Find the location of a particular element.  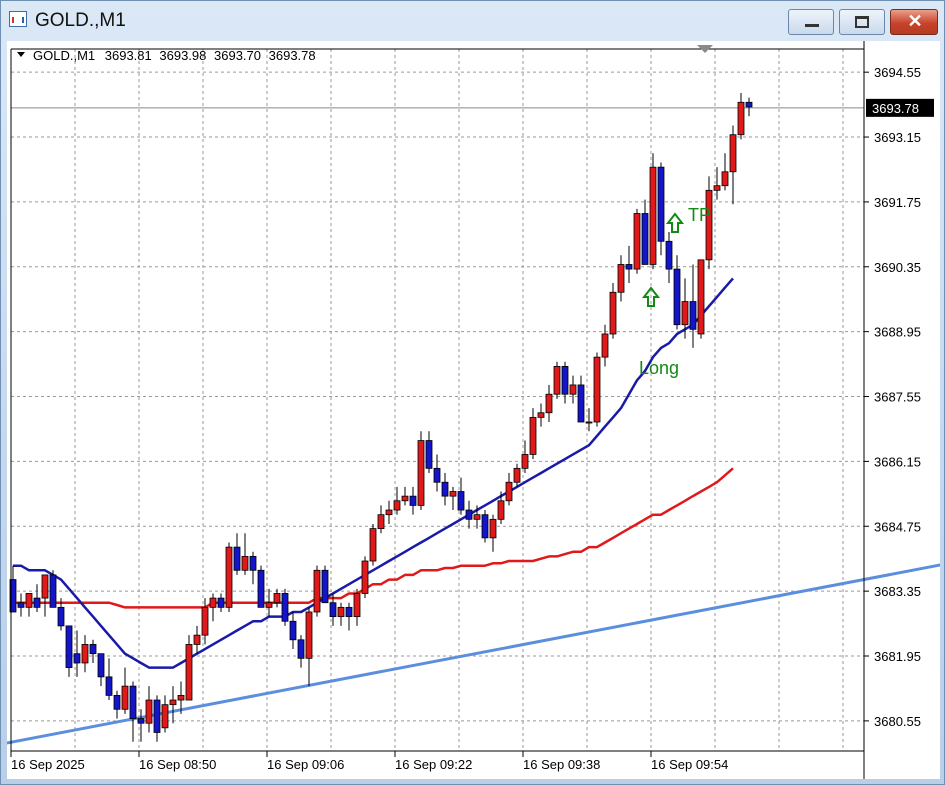

time-tick-label: 16 Sep 09:38 is located at coordinates (561, 764).